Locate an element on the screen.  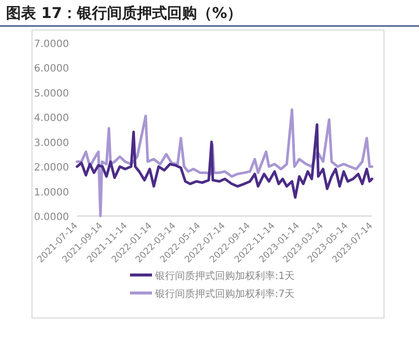
title: 图表 17：银行间质押式回购（%） is located at coordinates (124, 13).